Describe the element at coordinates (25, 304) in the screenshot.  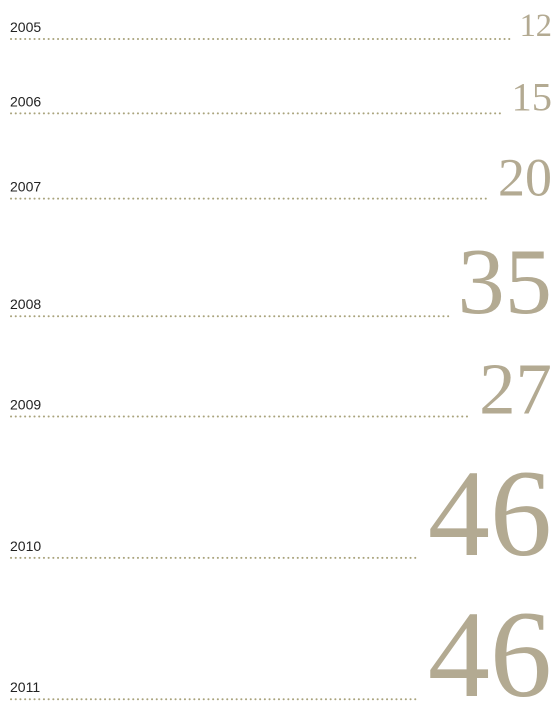
I see `year-label: 2008` at that location.